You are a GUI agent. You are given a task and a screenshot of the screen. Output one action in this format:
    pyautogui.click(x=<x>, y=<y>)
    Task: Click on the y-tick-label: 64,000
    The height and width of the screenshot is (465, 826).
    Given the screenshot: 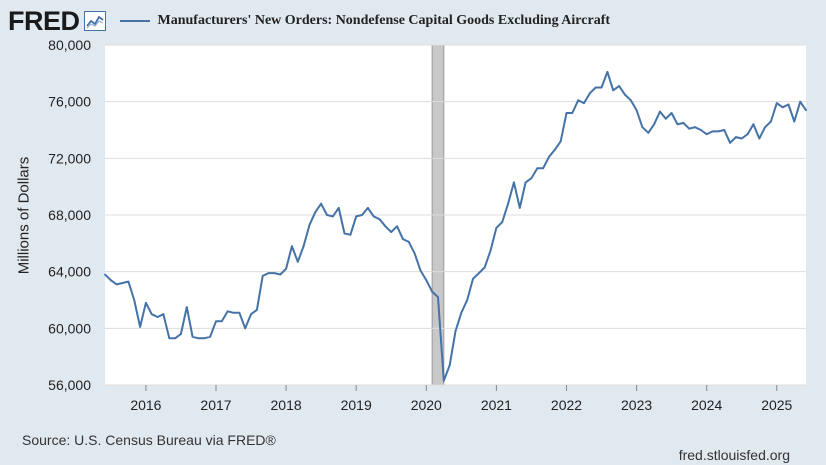 What is the action you would take?
    pyautogui.click(x=69, y=272)
    